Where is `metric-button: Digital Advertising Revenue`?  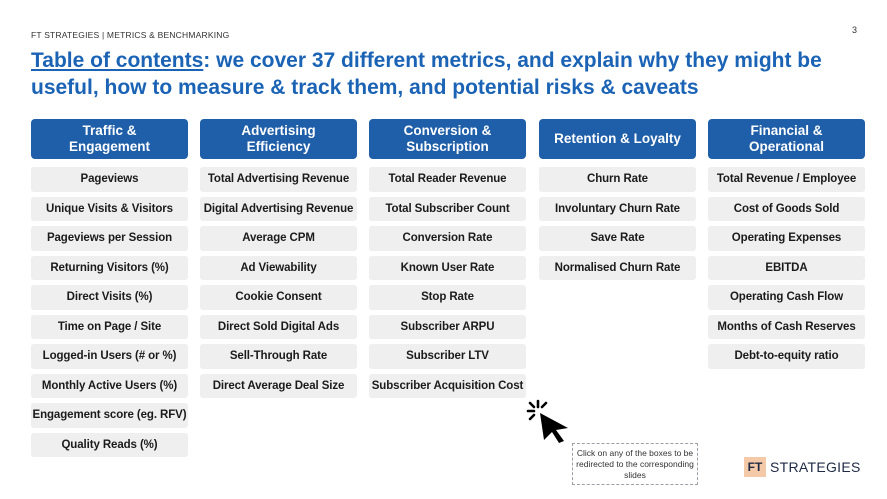
metric-button: Digital Advertising Revenue is located at coordinates (278, 208).